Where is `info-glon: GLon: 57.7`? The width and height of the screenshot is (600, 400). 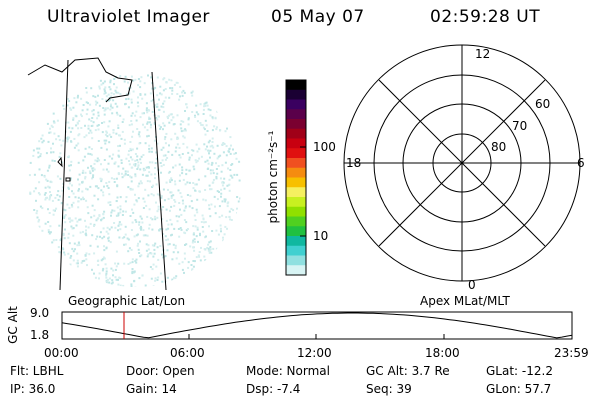
info-glon: GLon: 57.7 is located at coordinates (519, 389).